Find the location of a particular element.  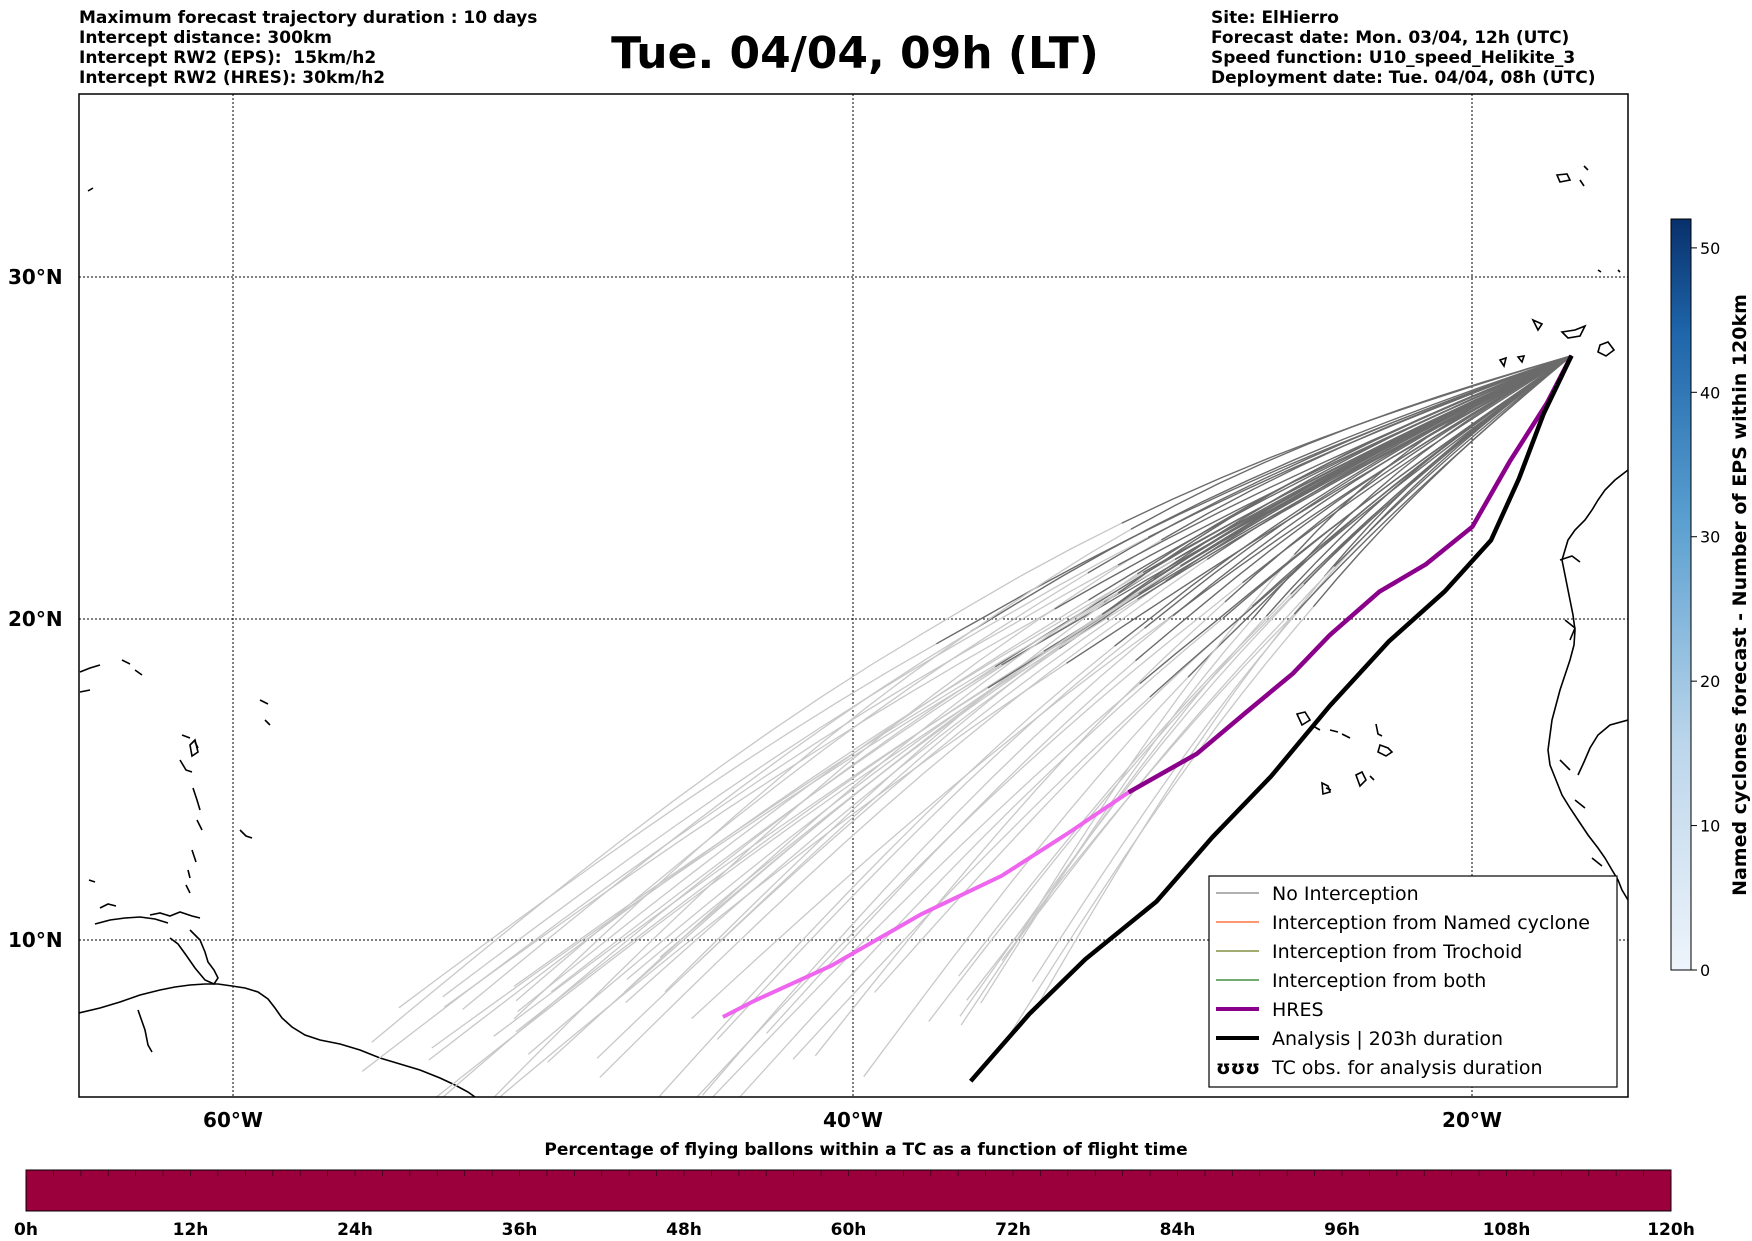

legend-box is located at coordinates (1413, 981).